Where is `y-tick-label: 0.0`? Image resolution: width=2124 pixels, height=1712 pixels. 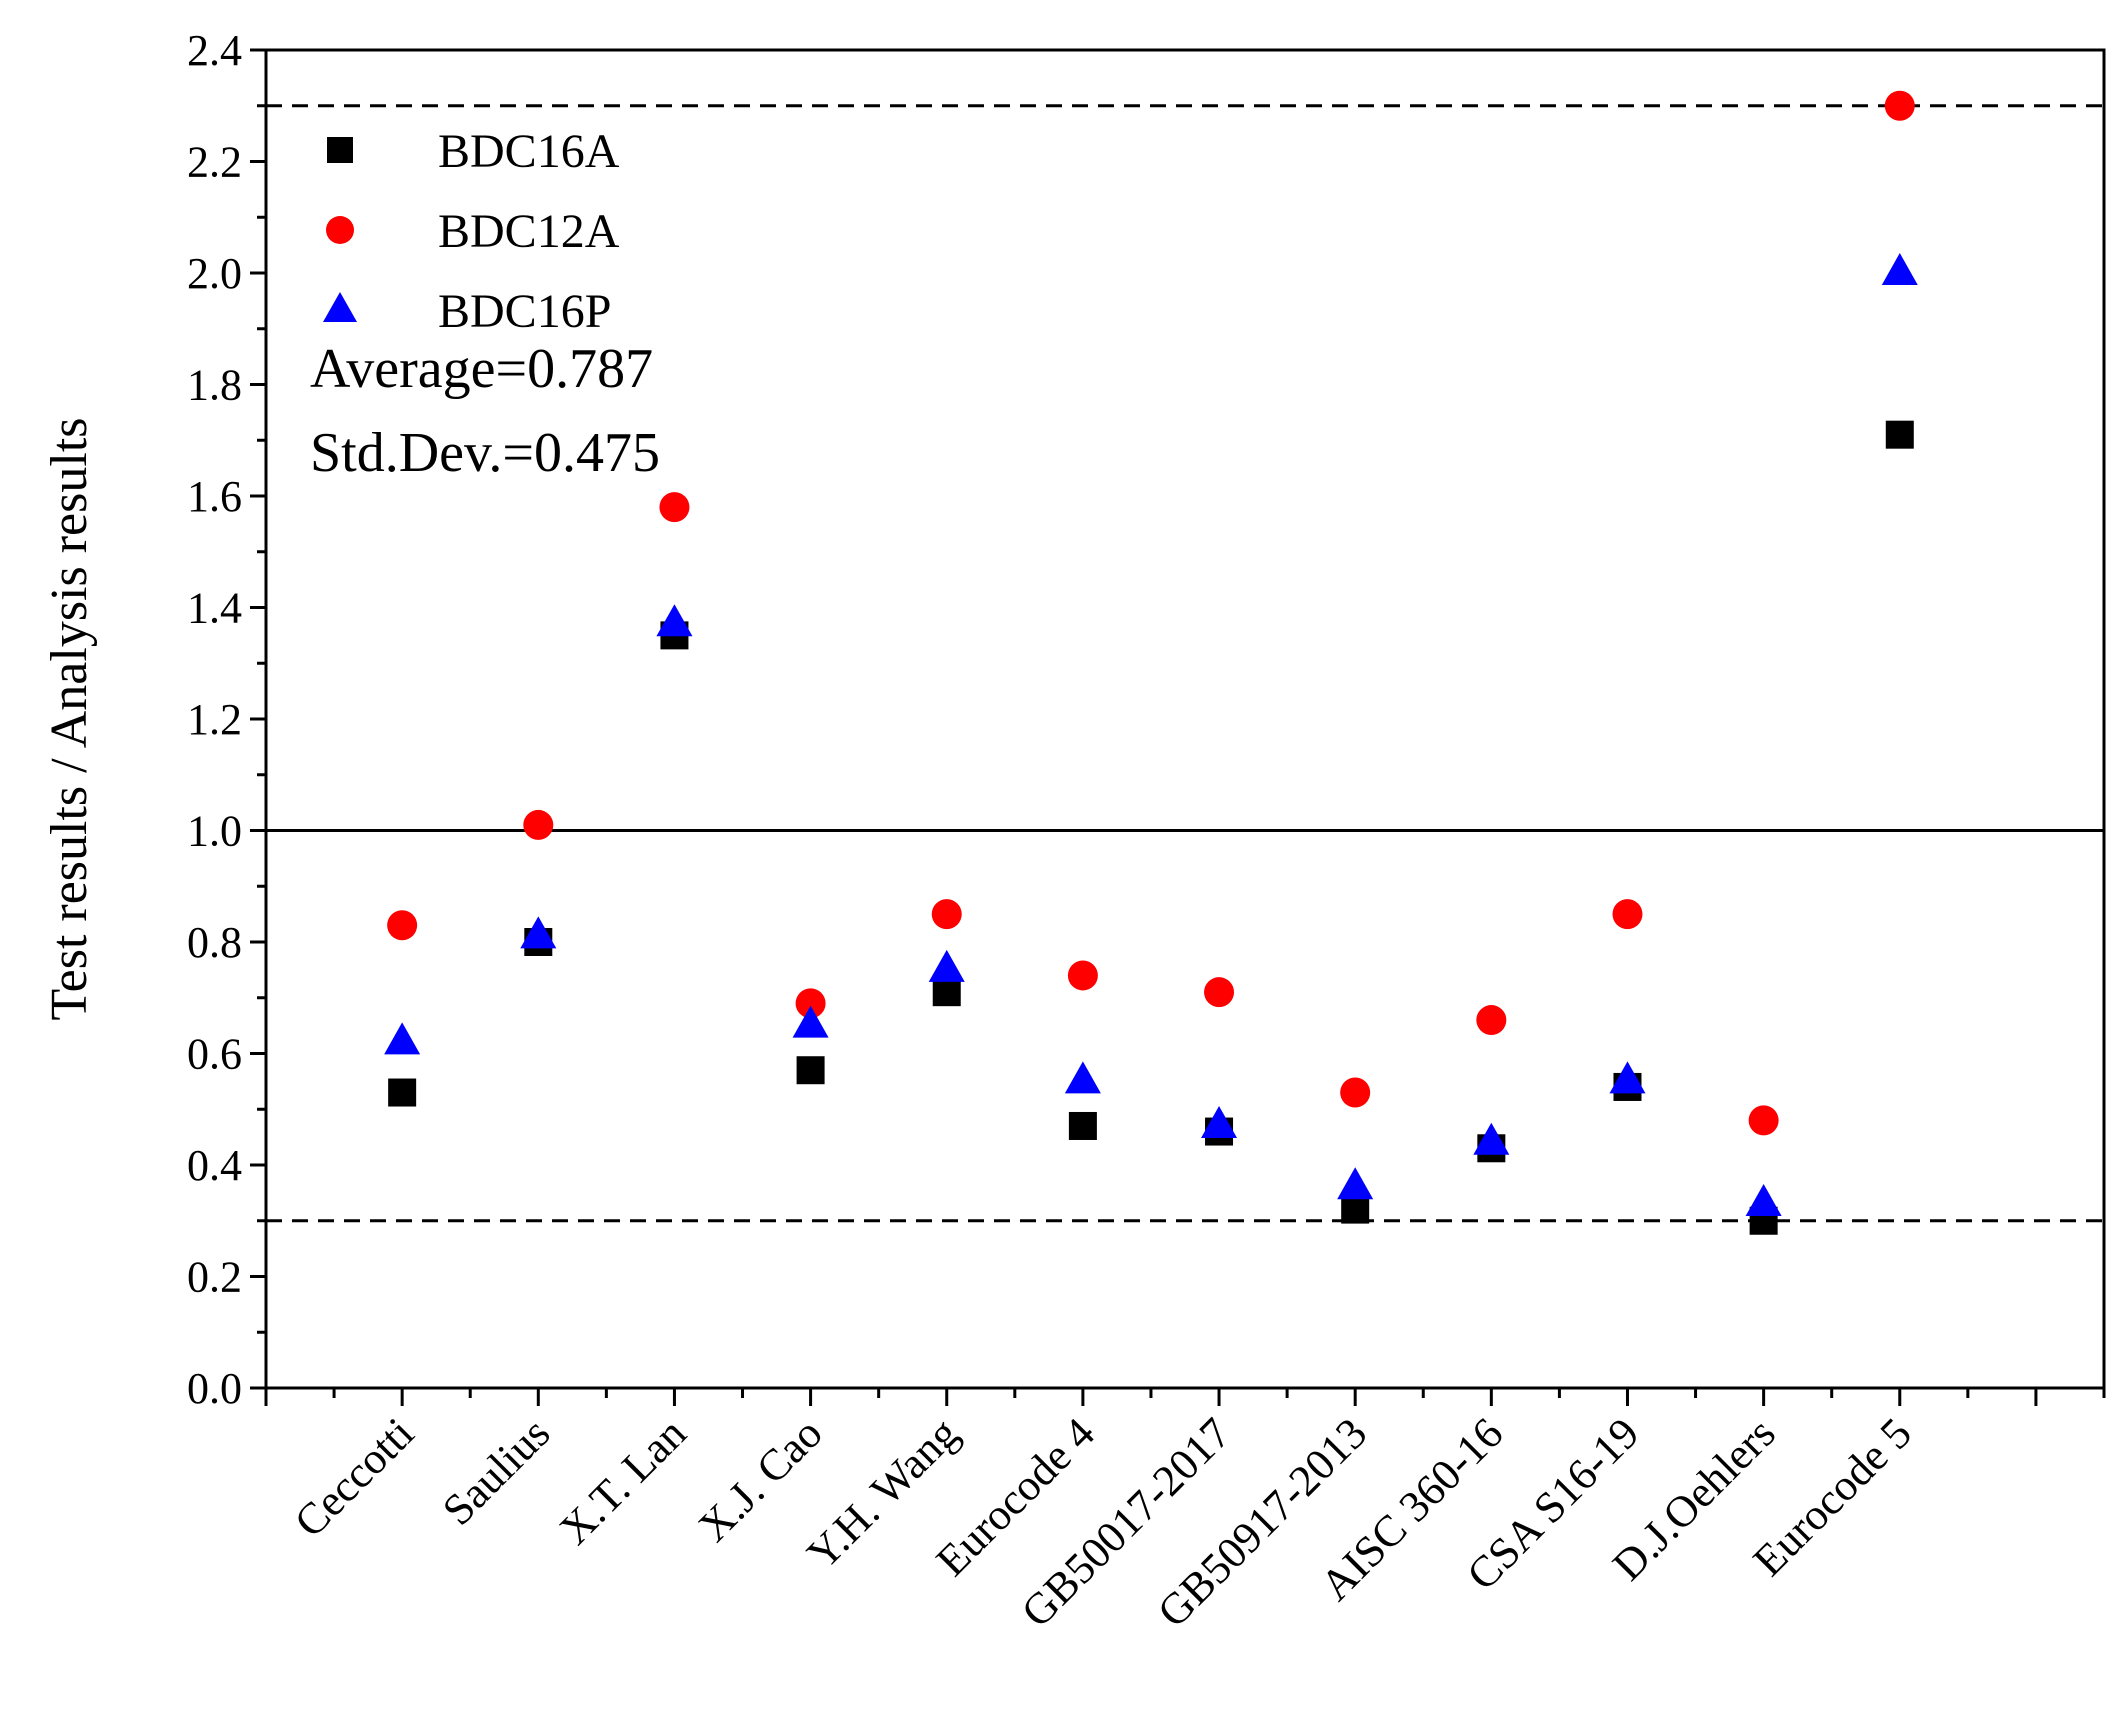
y-tick-label: 0.0 is located at coordinates (214, 1388).